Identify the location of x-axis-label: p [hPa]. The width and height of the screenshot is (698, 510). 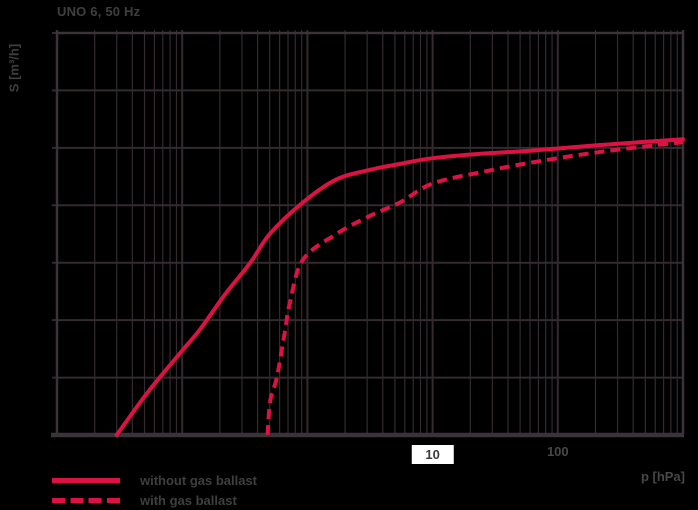
(662, 476).